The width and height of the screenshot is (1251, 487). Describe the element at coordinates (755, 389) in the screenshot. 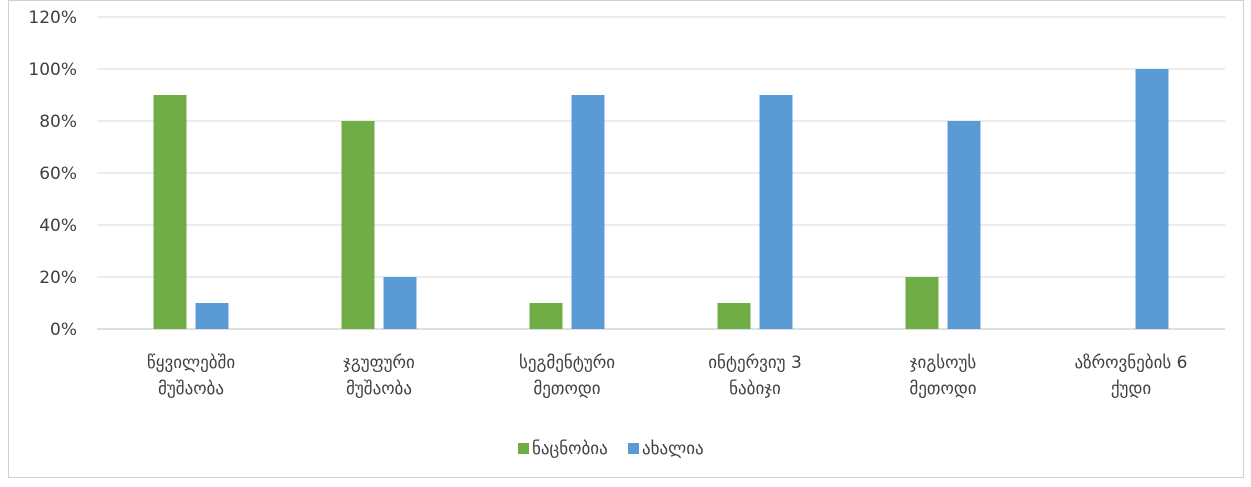

I see `x-category-label: ნაბიჯი` at that location.